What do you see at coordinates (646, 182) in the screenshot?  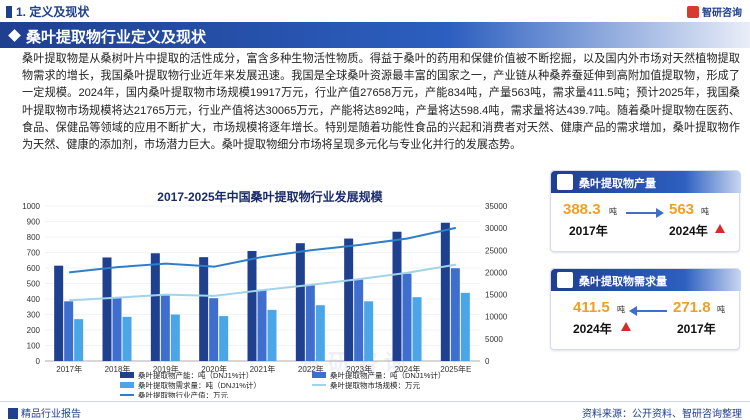 I see `production-card-header: 桑叶提取物产量` at bounding box center [646, 182].